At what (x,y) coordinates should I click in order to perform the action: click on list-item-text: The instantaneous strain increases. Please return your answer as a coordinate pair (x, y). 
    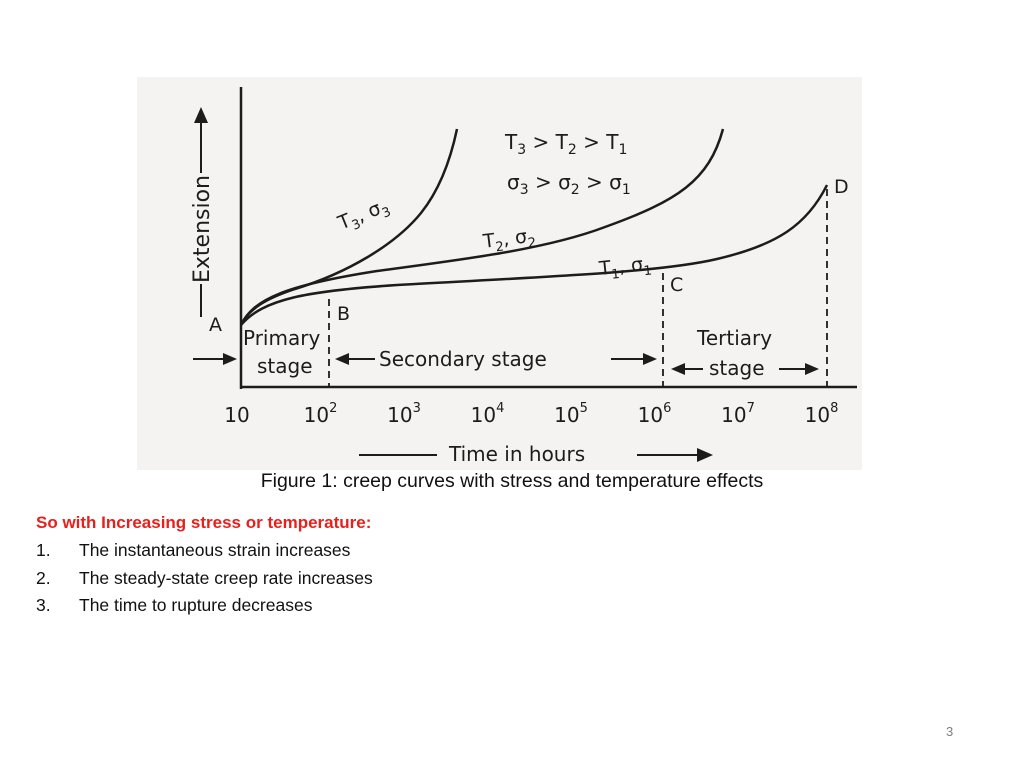
    Looking at the image, I should click on (215, 550).